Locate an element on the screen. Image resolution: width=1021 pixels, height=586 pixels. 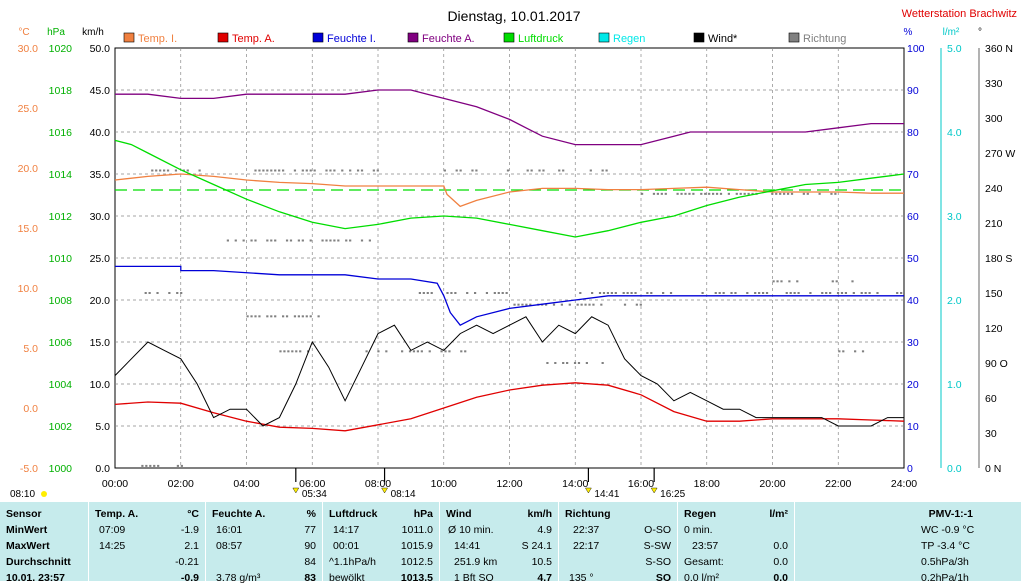
humidity-axis-unit: % is located at coordinates (908, 32).